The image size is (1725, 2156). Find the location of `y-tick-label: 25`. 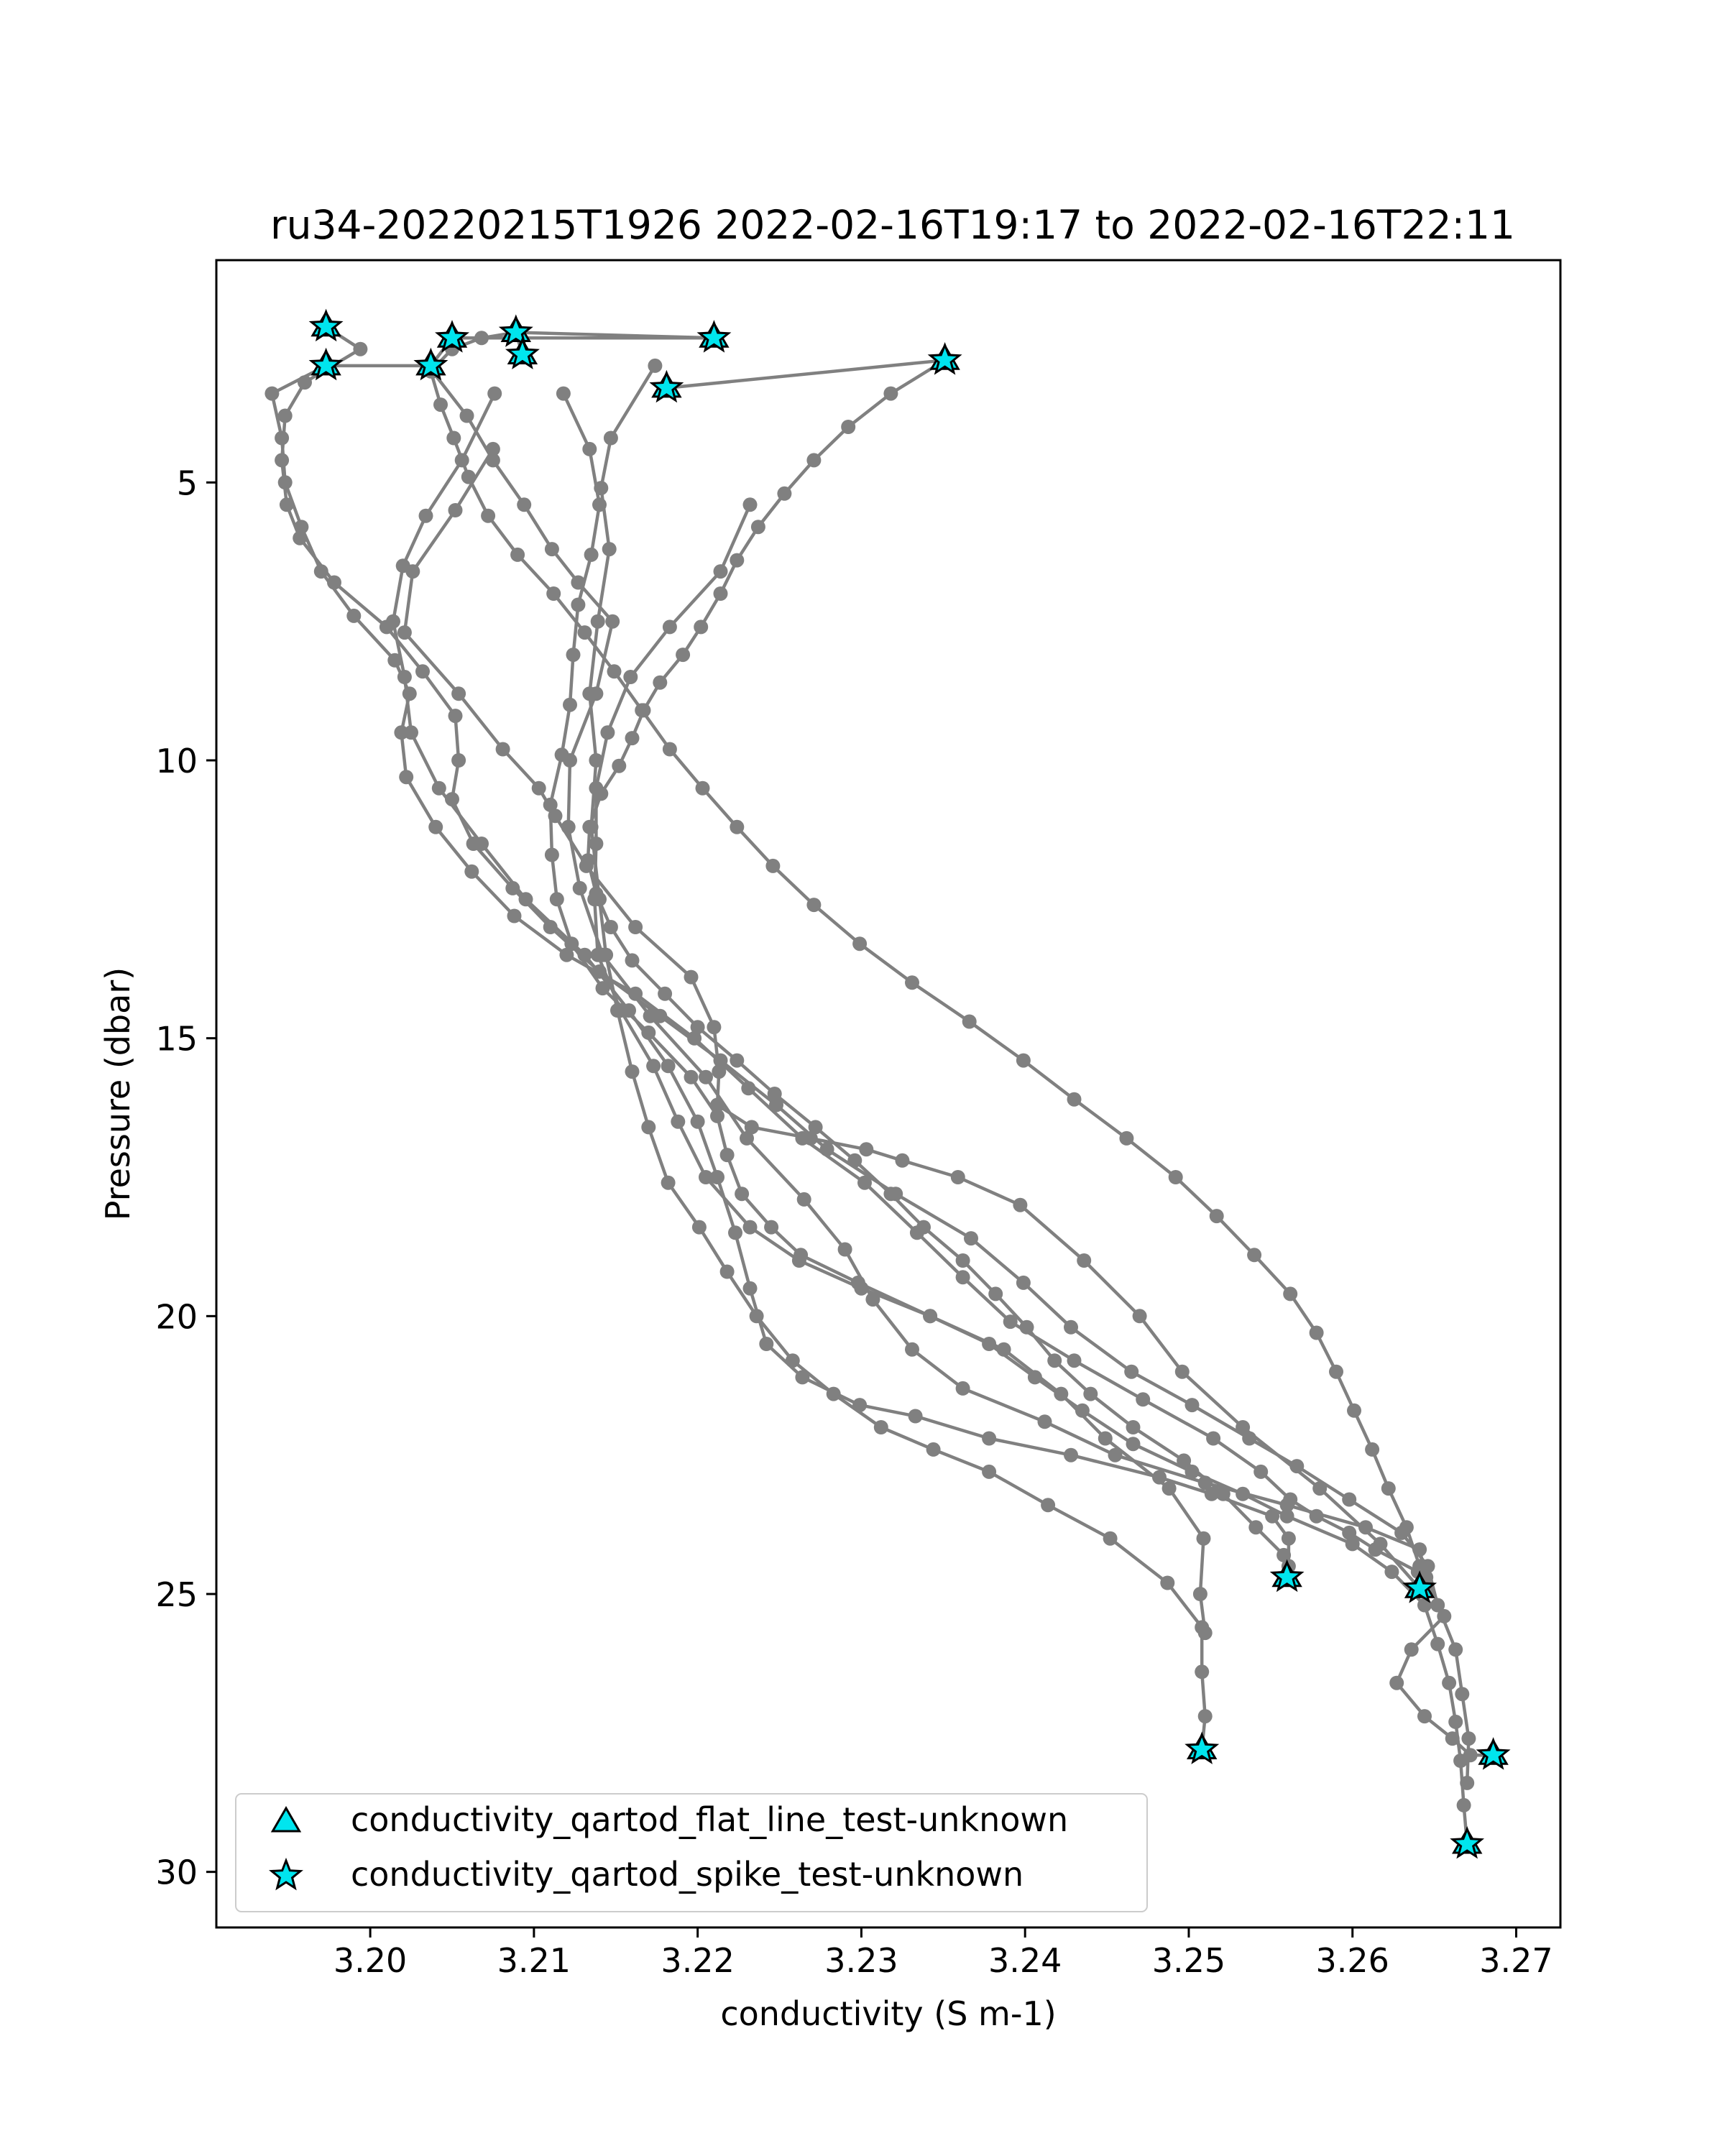

y-tick-label: 25 is located at coordinates (176, 1594).